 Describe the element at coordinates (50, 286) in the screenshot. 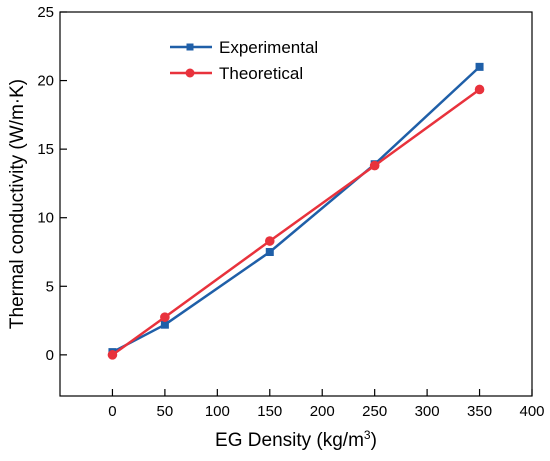

I see `y-tick-label: 5` at that location.